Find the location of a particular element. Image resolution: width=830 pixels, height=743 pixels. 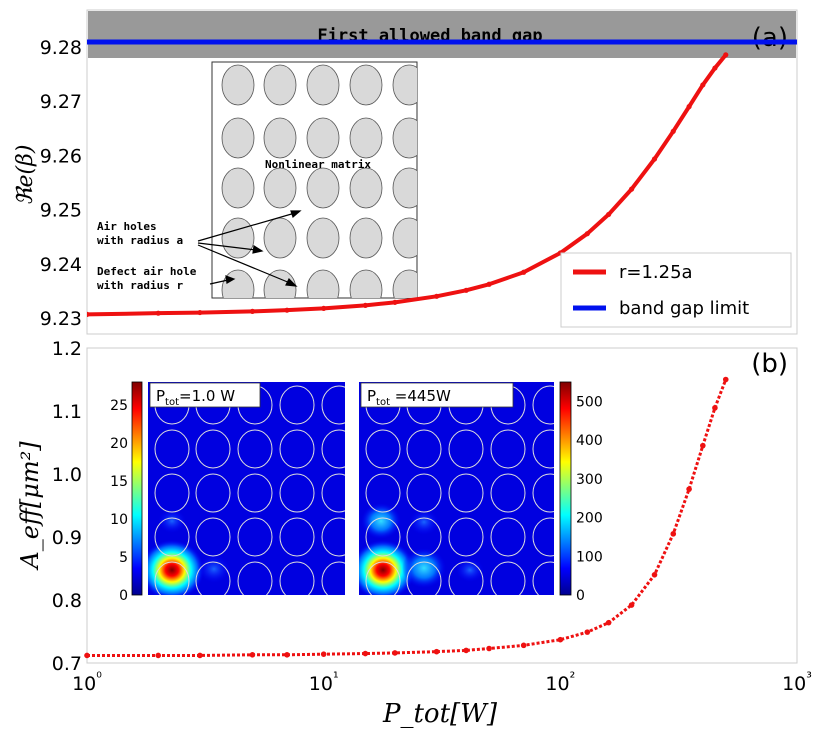

mode-title-2: Ptot =445W is located at coordinates (409, 397).